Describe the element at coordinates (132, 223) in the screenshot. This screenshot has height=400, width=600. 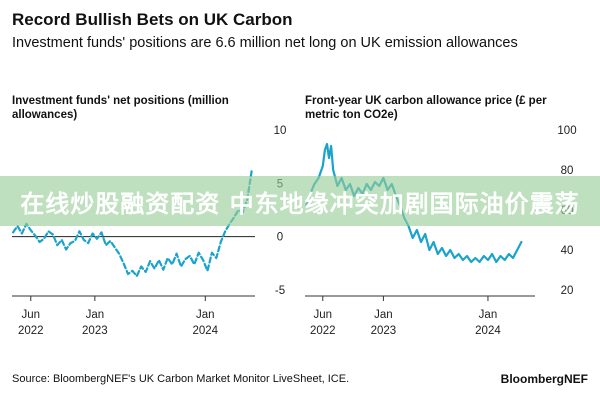
I see `funds-series-line` at that location.